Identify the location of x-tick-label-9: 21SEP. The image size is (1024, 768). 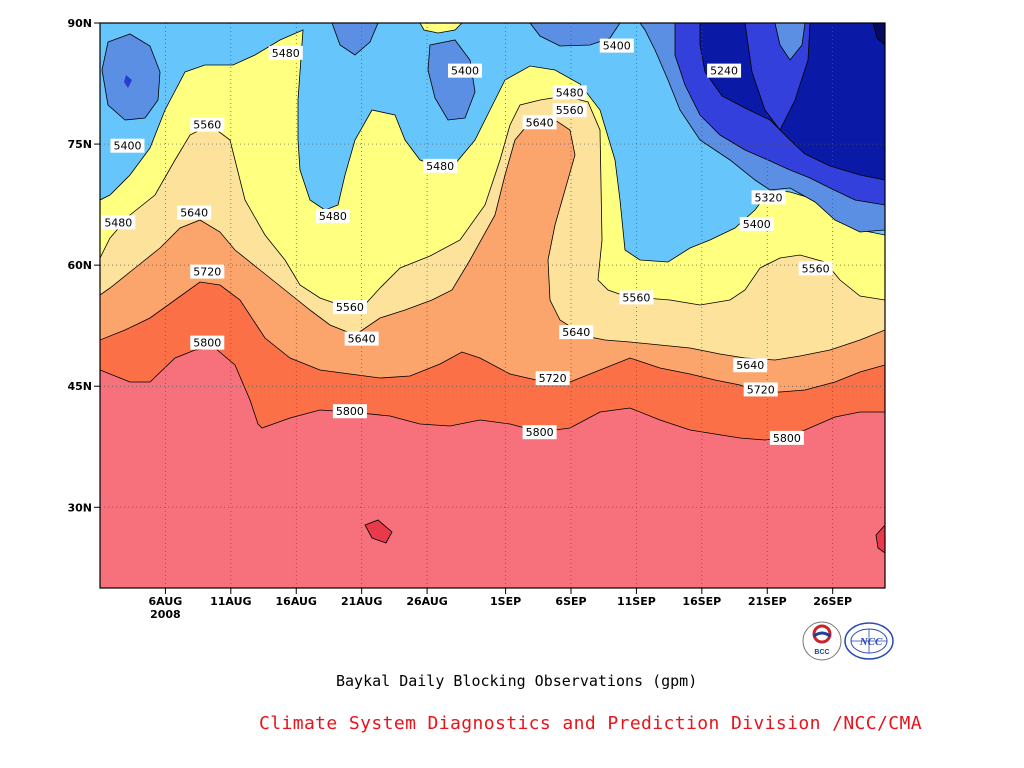
(767, 601).